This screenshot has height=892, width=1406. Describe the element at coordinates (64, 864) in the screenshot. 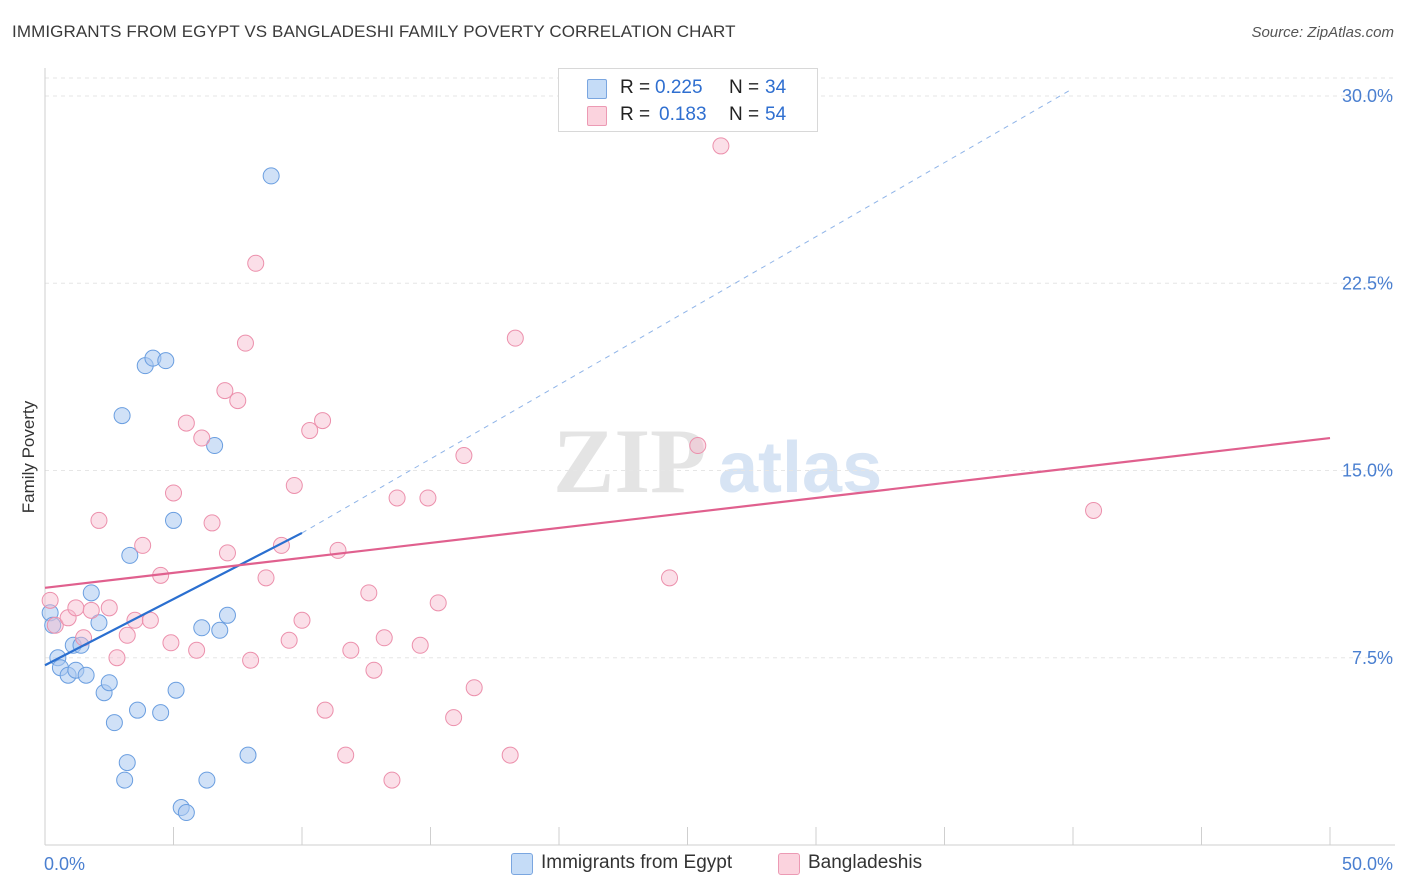

I see `x-tick-label: 0.0%` at that location.